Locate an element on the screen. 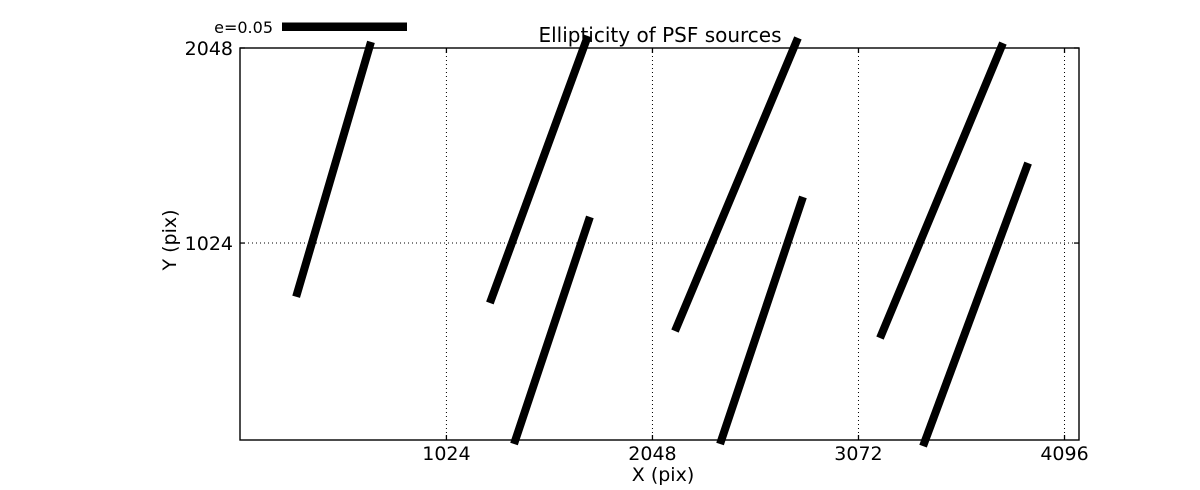 This screenshot has height=490, width=1200. y-tick-label-2048: 2048 is located at coordinates (209, 49).